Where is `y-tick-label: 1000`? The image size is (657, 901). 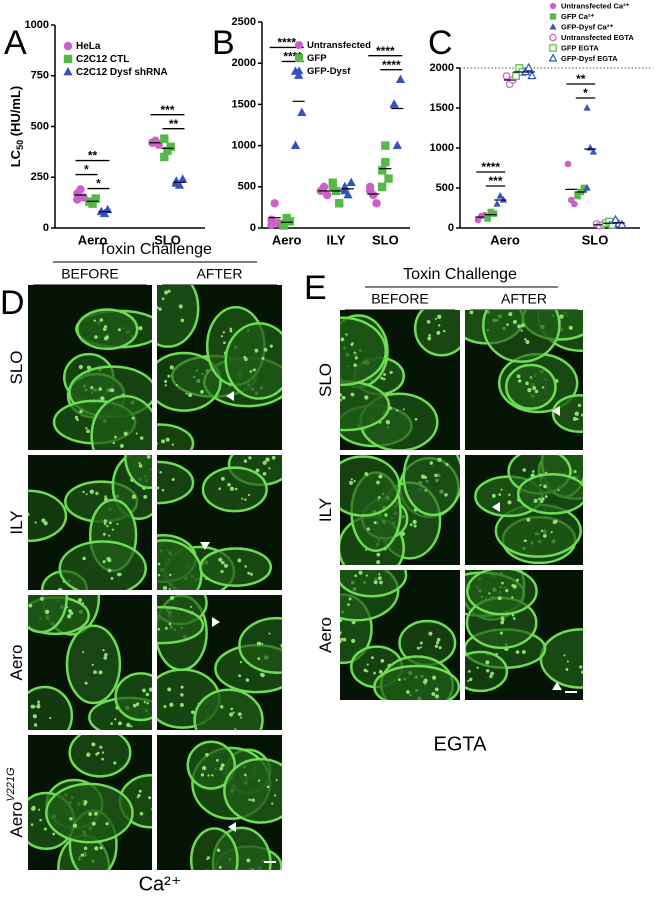
y-tick-label: 1000 is located at coordinates (442, 148).